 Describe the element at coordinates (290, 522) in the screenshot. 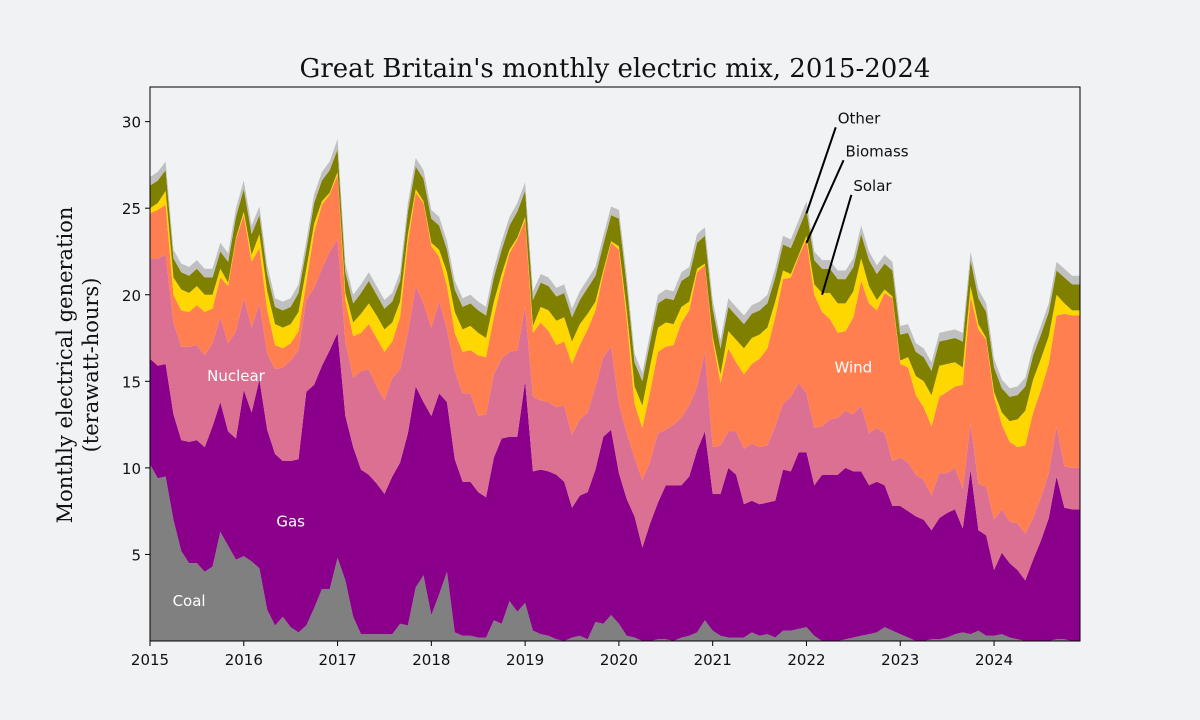

I see `label-gas: Gas` at that location.